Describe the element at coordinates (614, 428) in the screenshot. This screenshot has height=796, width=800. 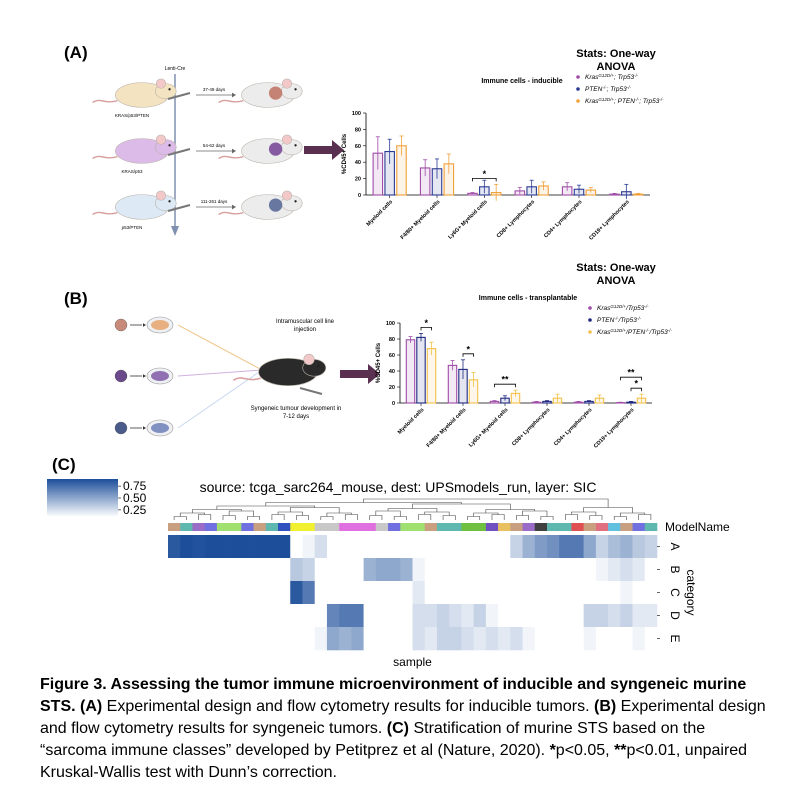
I see `x-tick-label: CD19+ Lymphocytes` at that location.